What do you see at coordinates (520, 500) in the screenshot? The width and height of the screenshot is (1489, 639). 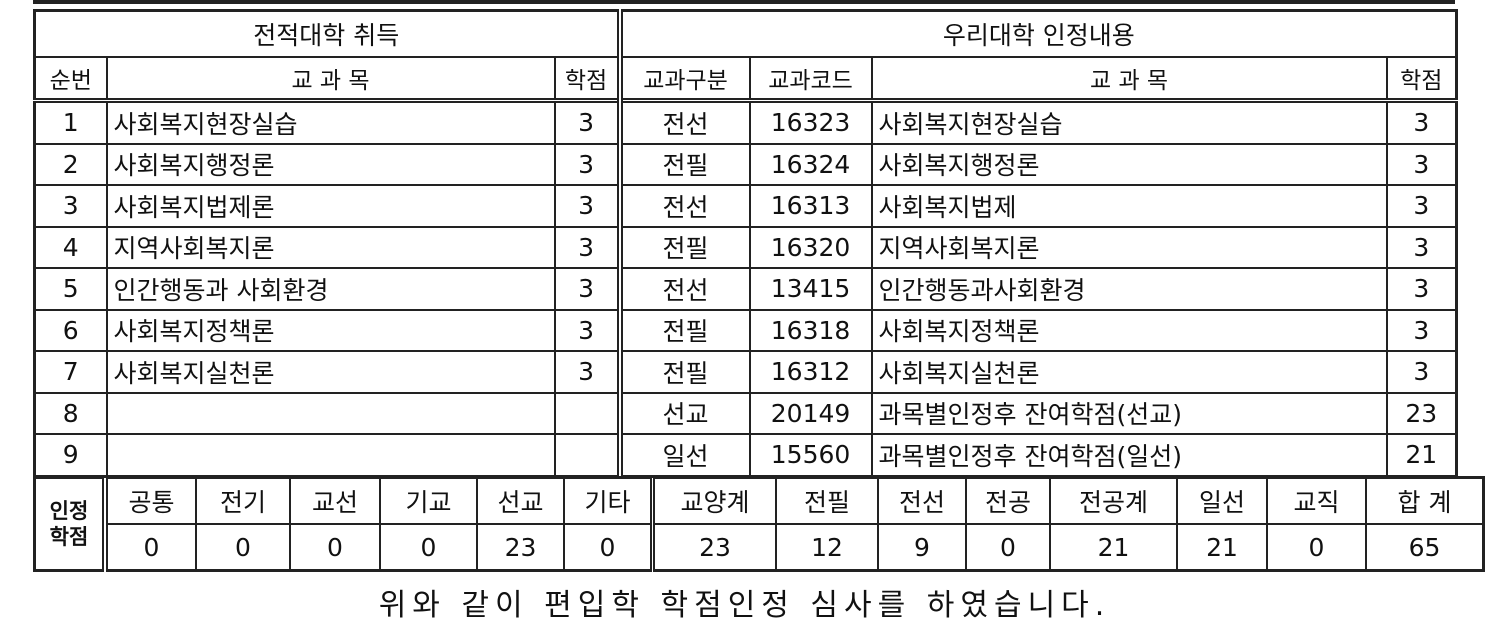 I see `summary-header: 선교` at bounding box center [520, 500].